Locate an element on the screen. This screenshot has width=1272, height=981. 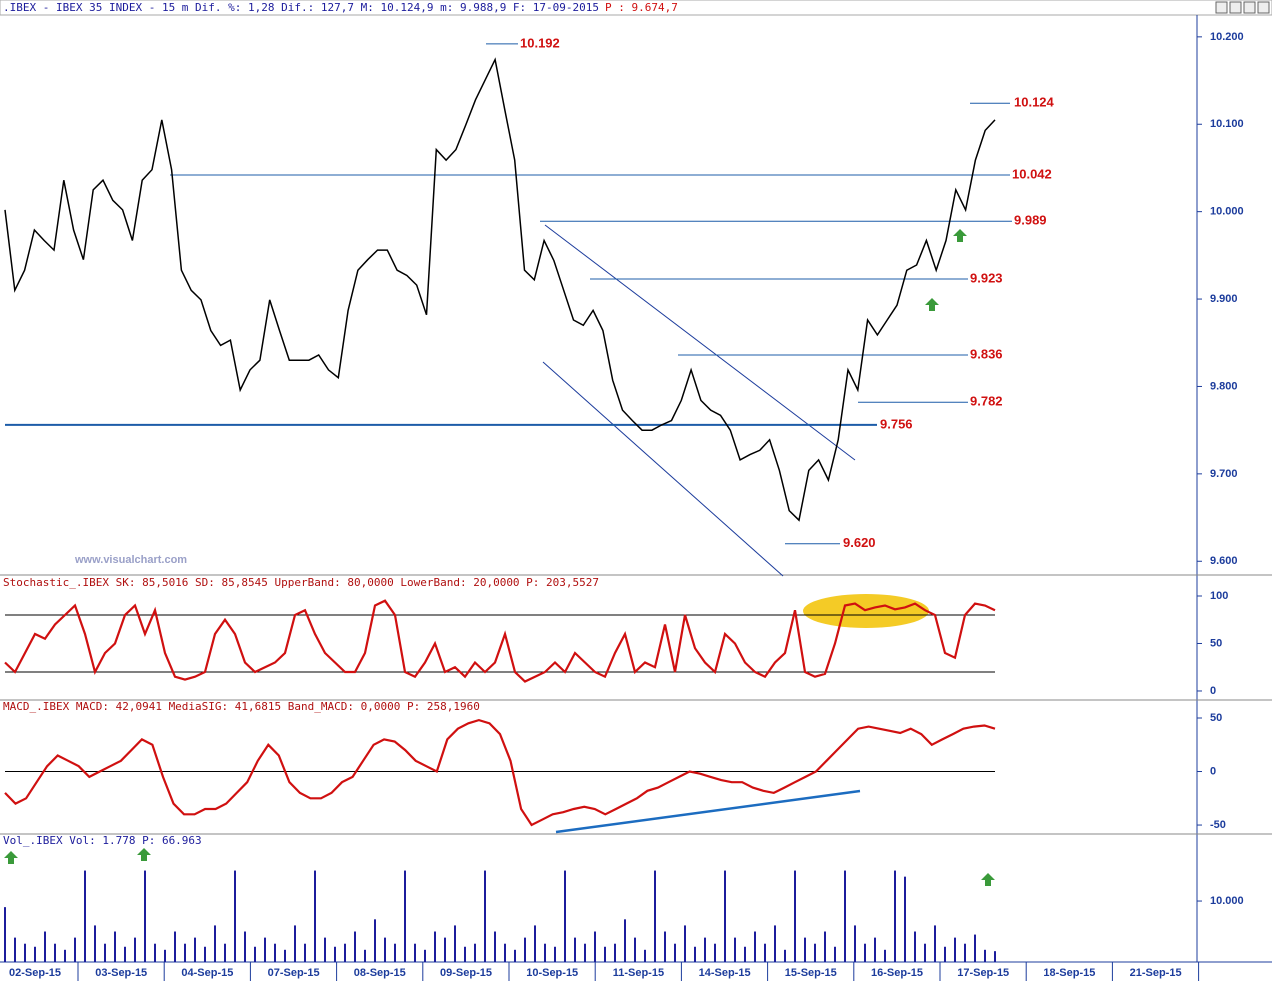
restore is located at coordinates (1249, 7).